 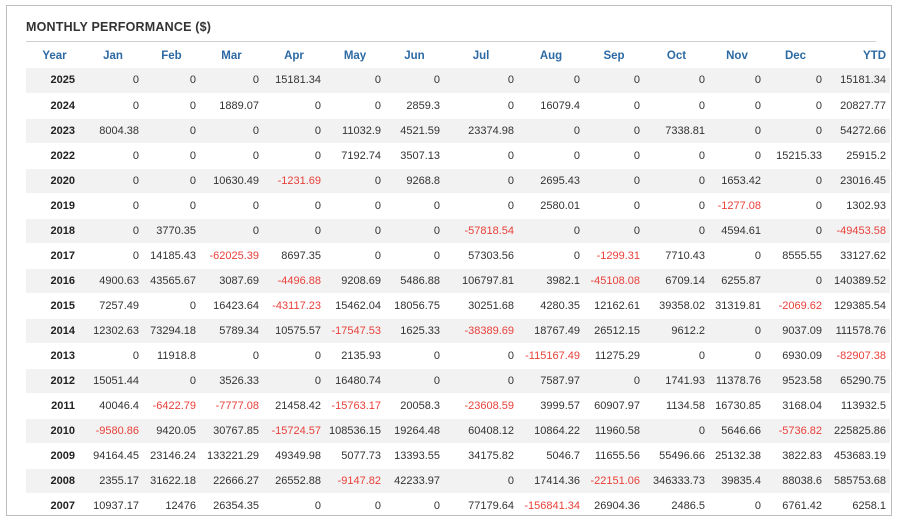 What do you see at coordinates (414, 281) in the screenshot?
I see `value-cell-jun: 5486.88` at bounding box center [414, 281].